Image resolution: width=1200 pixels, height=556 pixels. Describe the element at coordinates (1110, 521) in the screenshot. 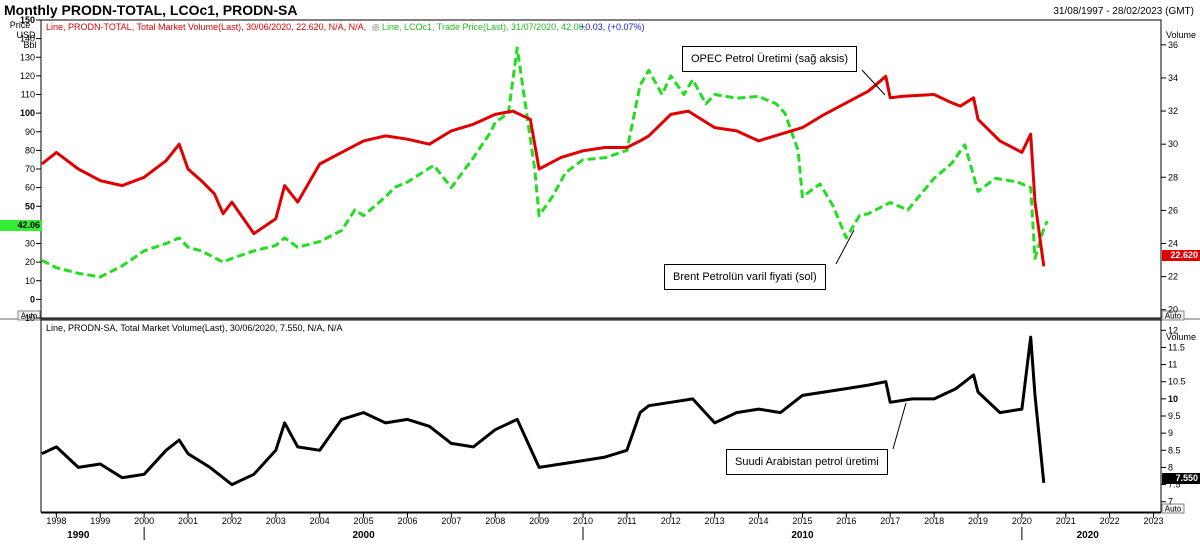

I see `x-tick-label: 2022` at that location.